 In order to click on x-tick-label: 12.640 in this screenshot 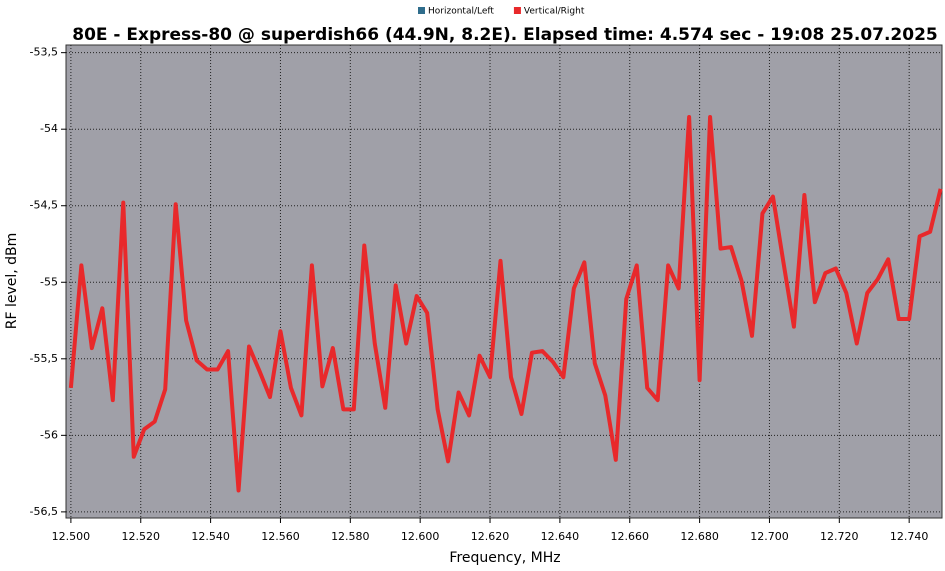, I will do `click(560, 536)`.